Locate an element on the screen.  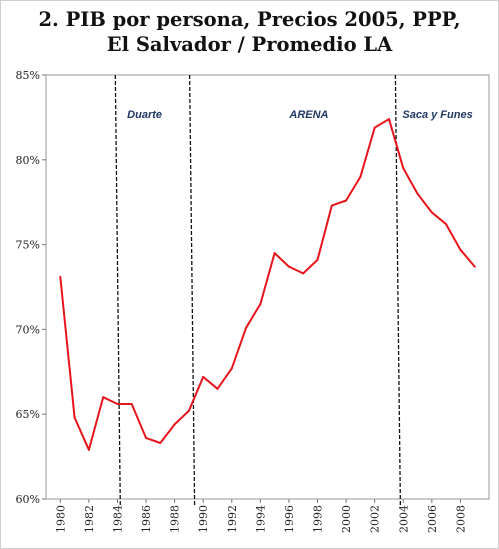
period-annotation: Saca y Funes is located at coordinates (437, 115).